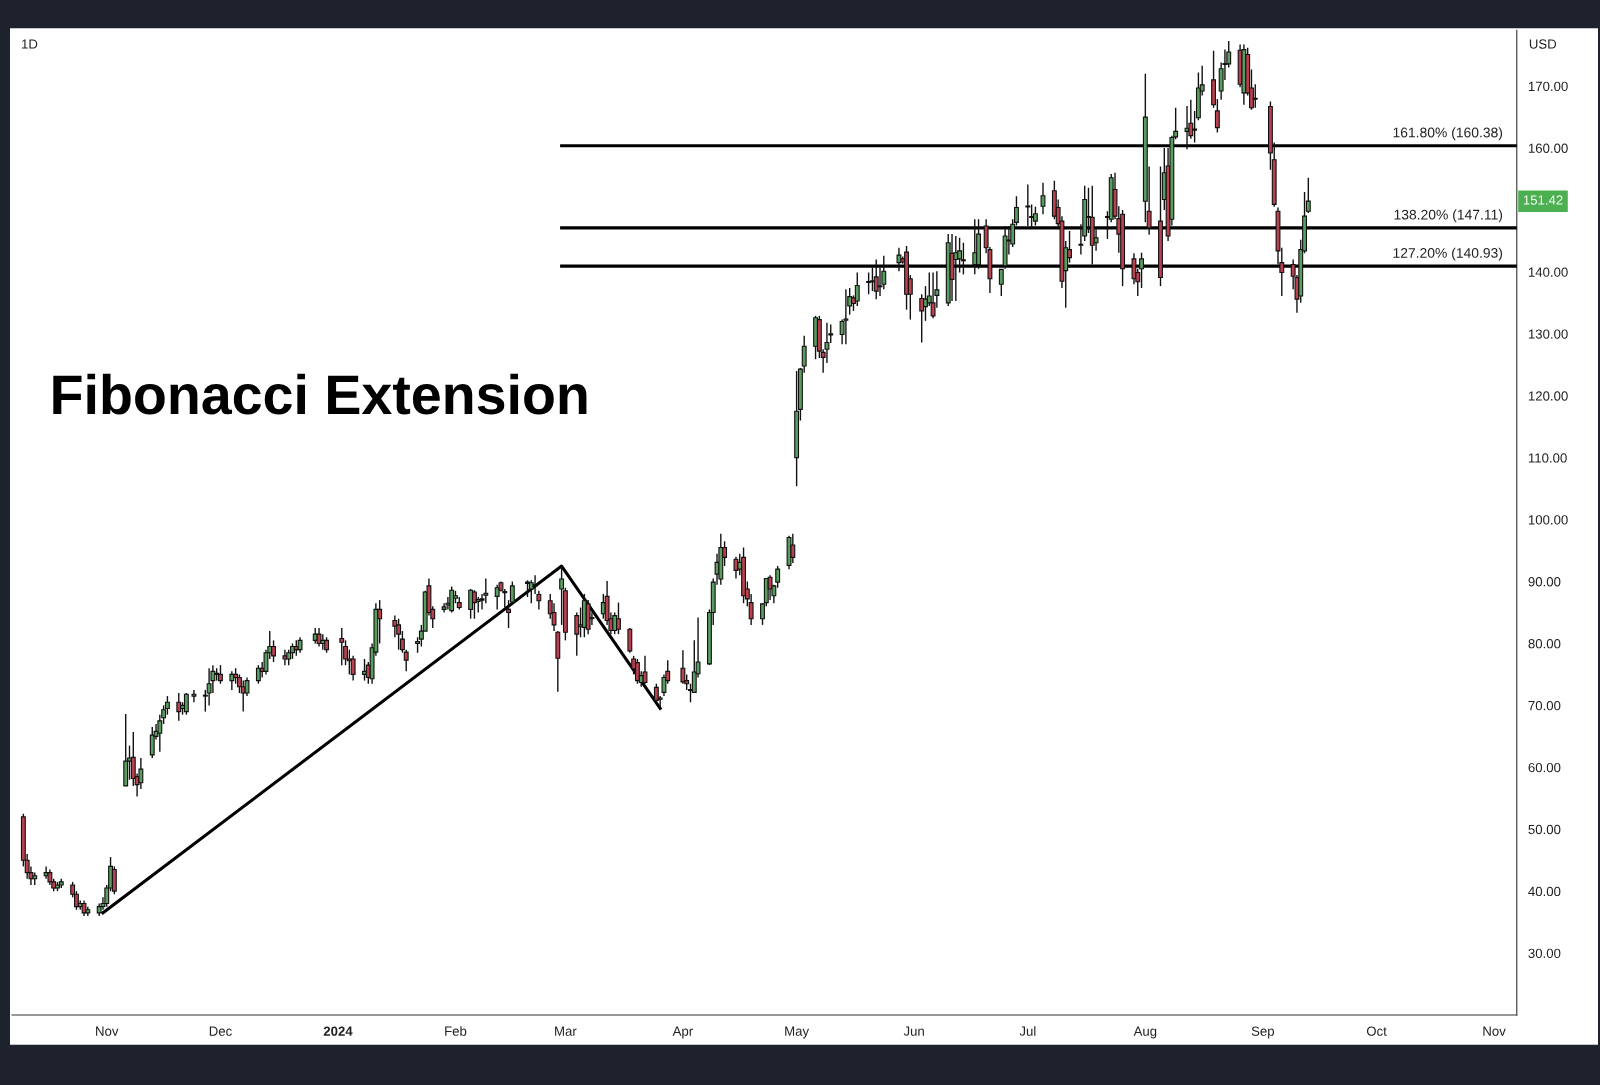 The image size is (1600, 1085). Describe the element at coordinates (1263, 1032) in the screenshot. I see `x-tick-label: Sep` at that location.